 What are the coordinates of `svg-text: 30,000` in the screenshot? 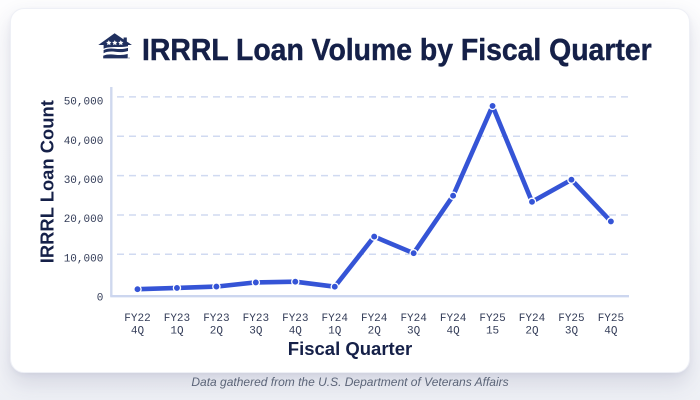 It's located at (84, 181).